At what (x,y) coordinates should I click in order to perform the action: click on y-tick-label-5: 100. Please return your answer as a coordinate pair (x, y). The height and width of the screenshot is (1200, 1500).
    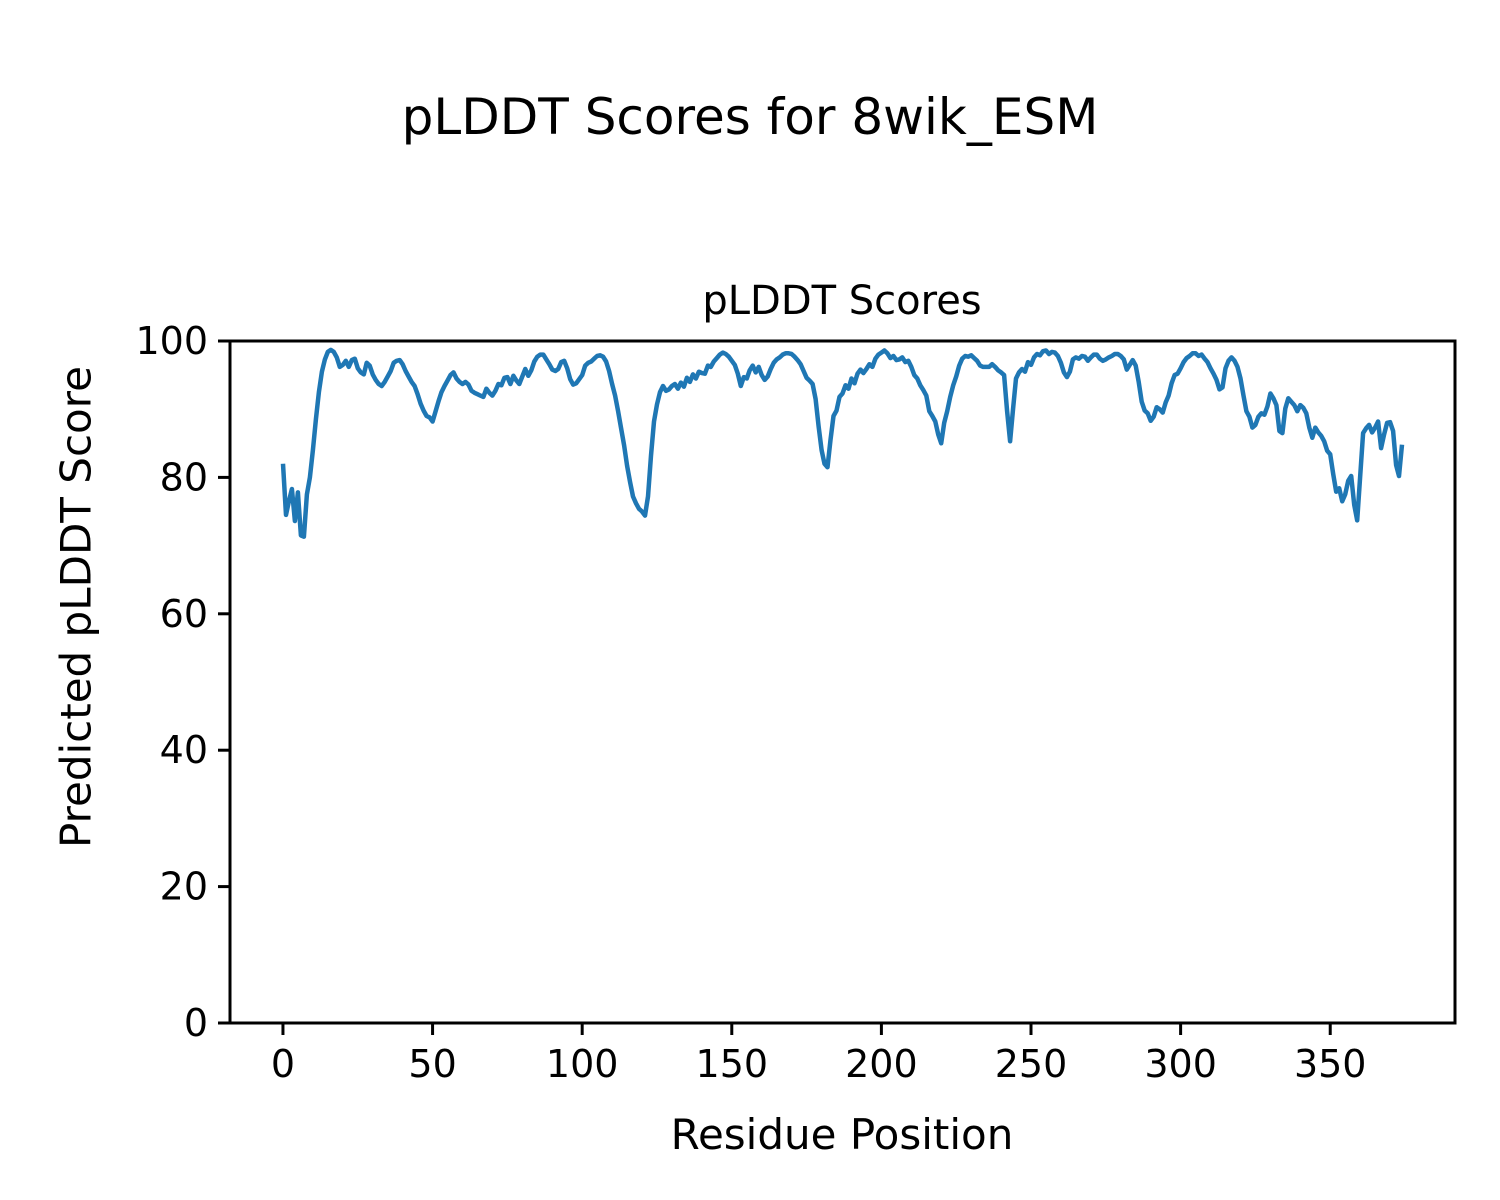
    Looking at the image, I should click on (171, 341).